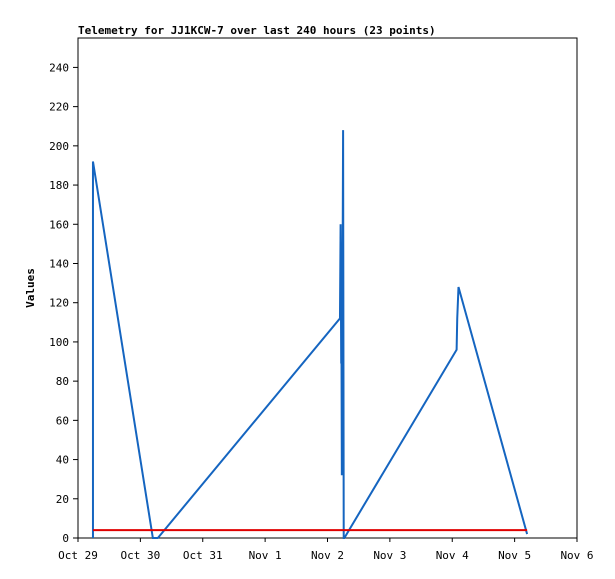 The image size is (615, 579). What do you see at coordinates (389, 555) in the screenshot?
I see `x-tick-label: Nov 3` at bounding box center [389, 555].